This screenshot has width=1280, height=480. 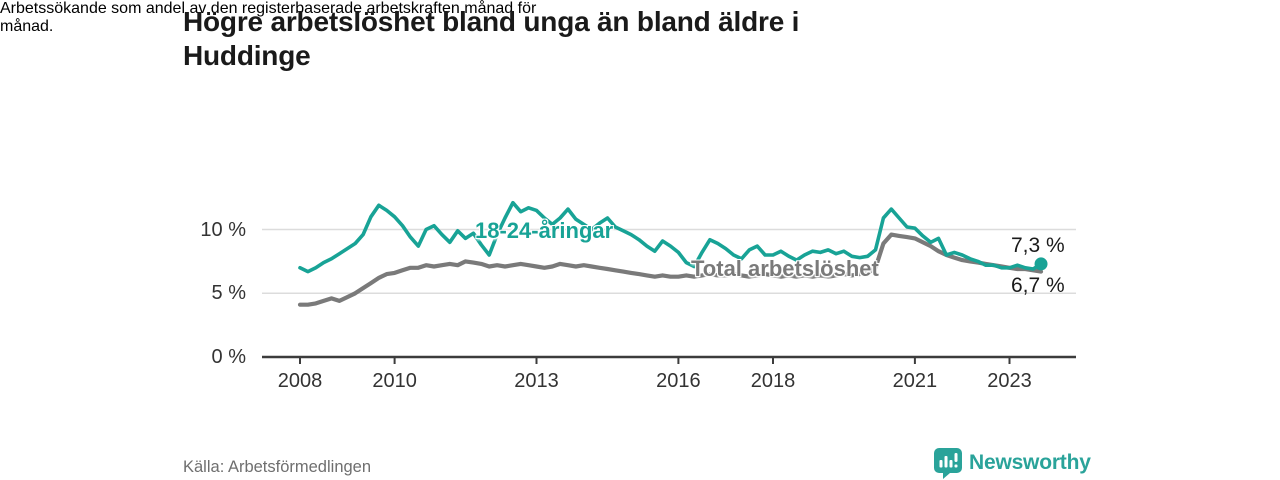 What do you see at coordinates (300, 381) in the screenshot?
I see `x-tick-label: 2008` at bounding box center [300, 381].